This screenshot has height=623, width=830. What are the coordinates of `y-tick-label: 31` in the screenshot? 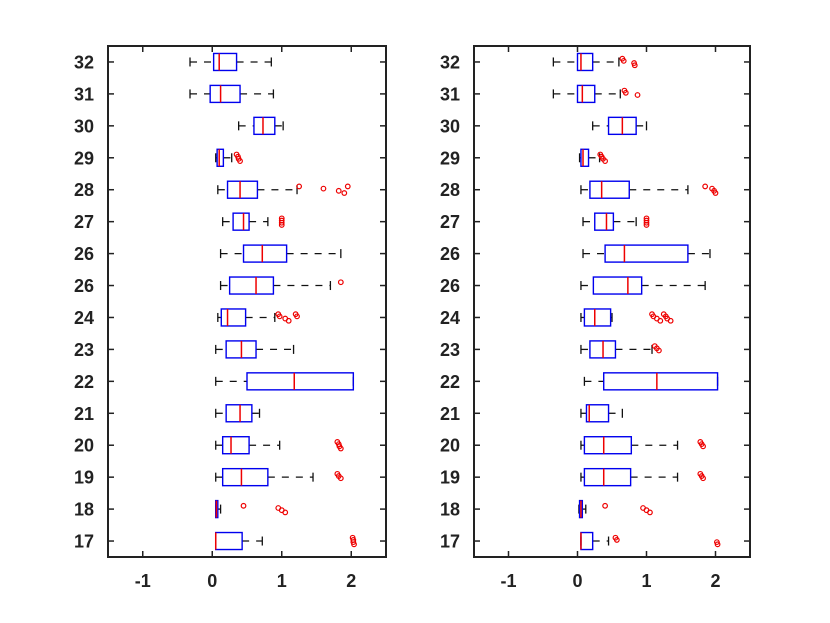 It's located at (450, 94).